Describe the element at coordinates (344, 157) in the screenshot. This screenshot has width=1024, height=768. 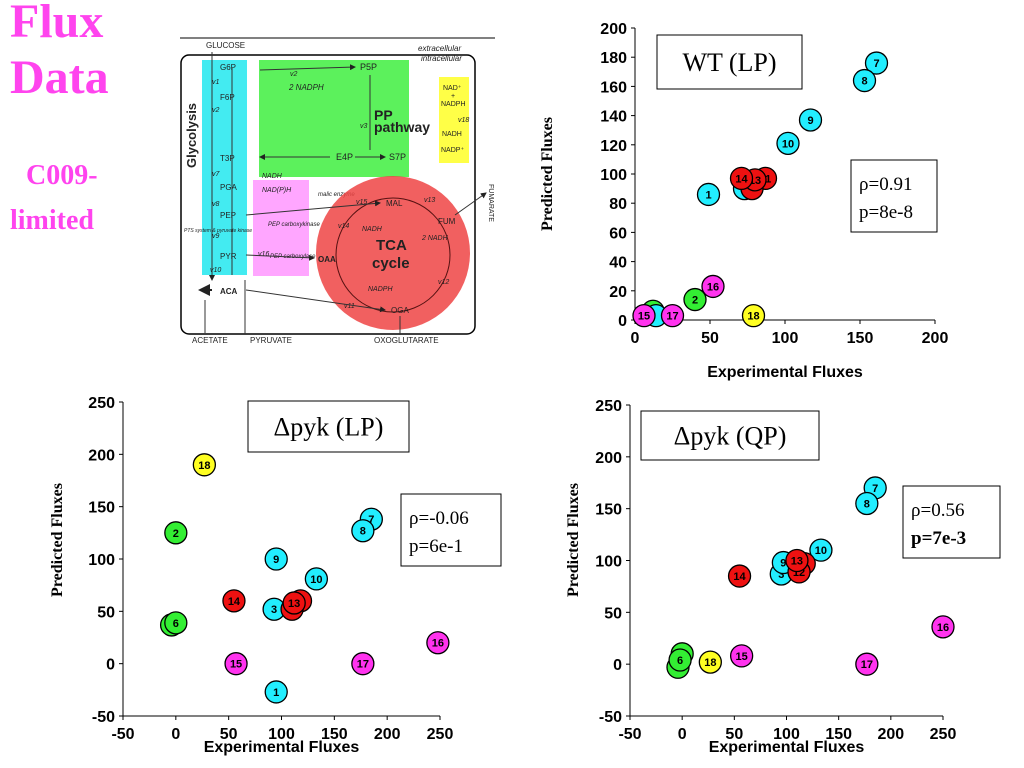
I see `e4p-label: E4P` at that location.